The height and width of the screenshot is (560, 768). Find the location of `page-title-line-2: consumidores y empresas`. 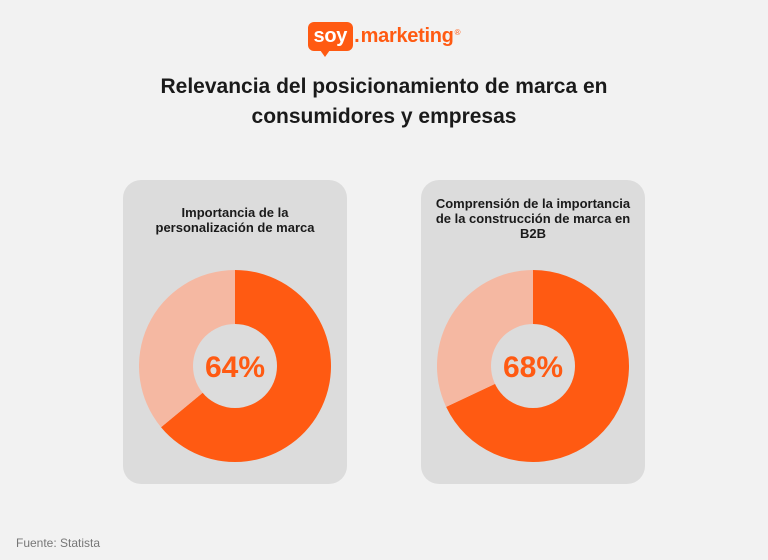

page-title-line-2: consumidores y empresas is located at coordinates (384, 116).